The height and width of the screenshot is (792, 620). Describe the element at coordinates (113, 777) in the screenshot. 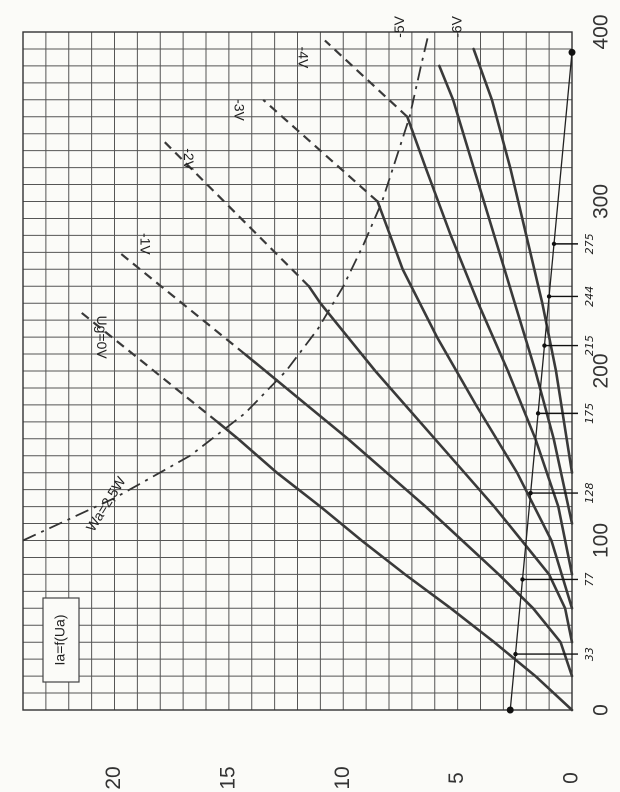

I see `y-tick-label: 20` at that location.